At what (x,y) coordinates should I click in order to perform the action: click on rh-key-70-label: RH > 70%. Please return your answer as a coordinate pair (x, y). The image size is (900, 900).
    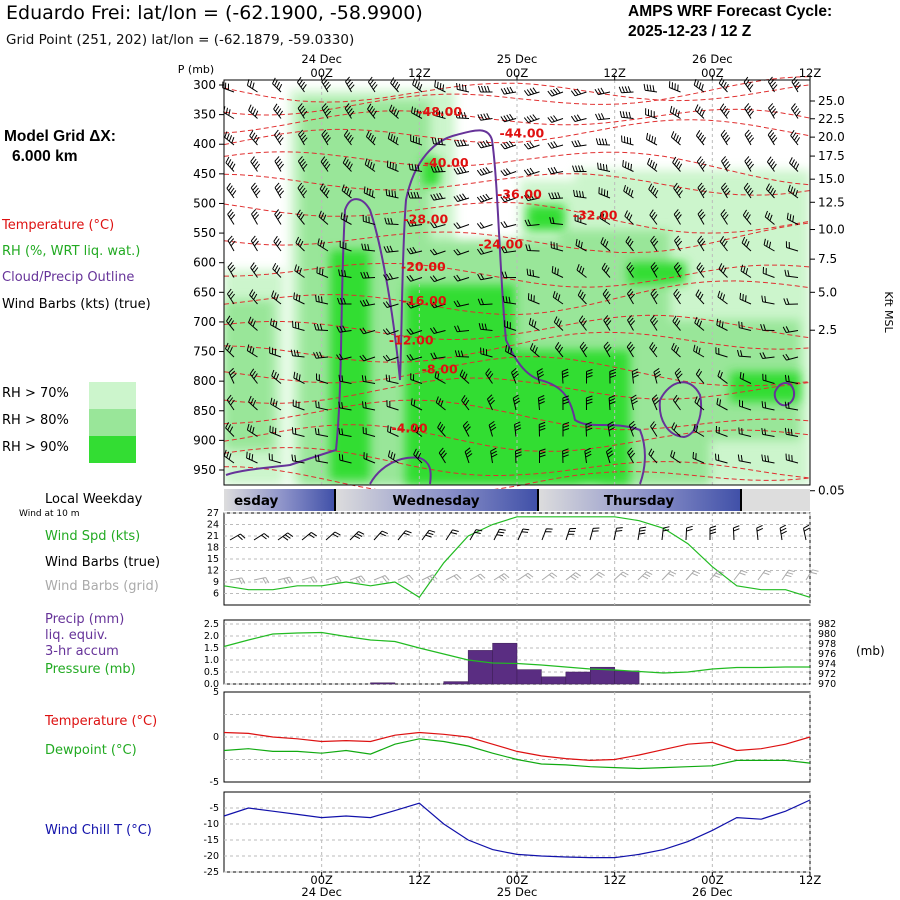
    Looking at the image, I should click on (35, 393).